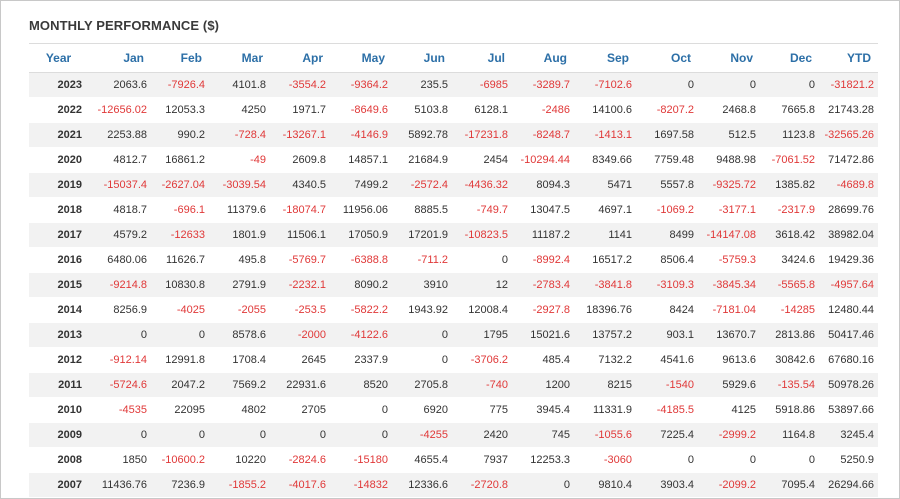  What do you see at coordinates (482, 435) in the screenshot?
I see `value-cell-jul: 2420` at bounding box center [482, 435].